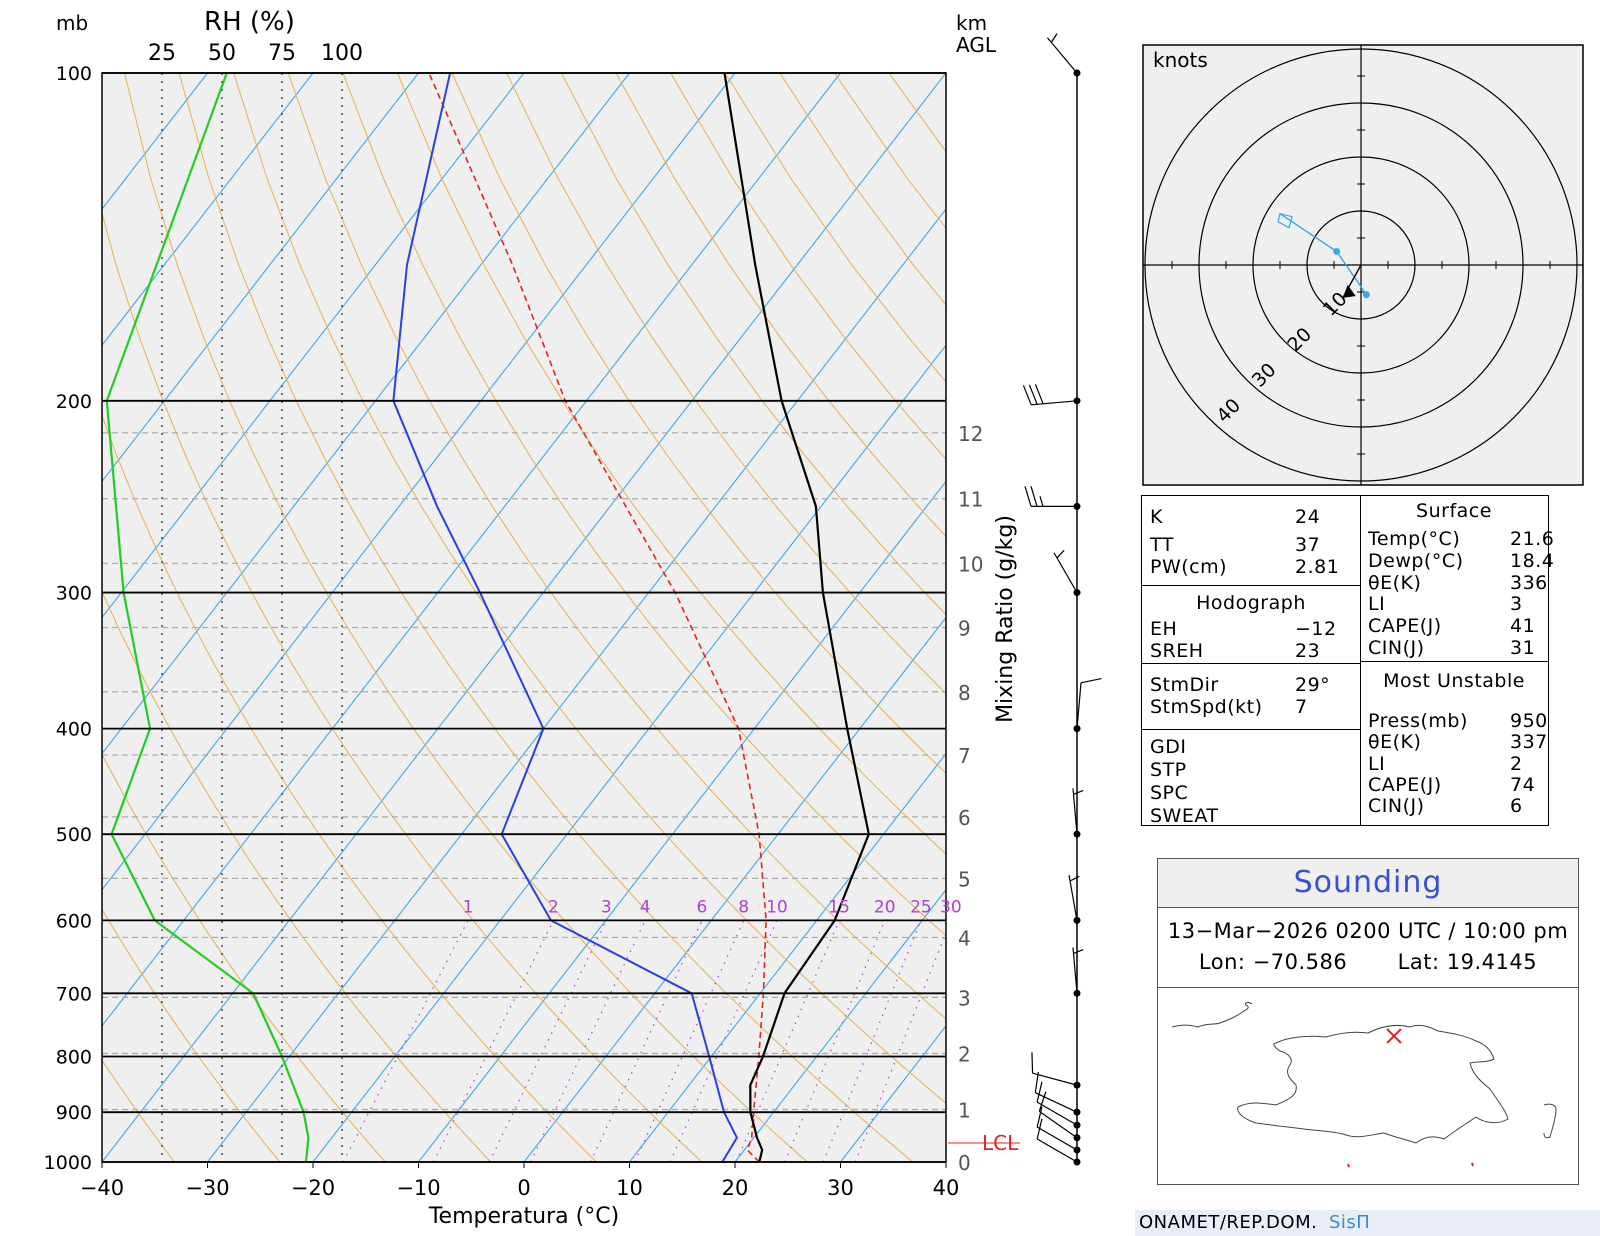  I want to click on temperature-tick-label: −40, so click(102, 1188).